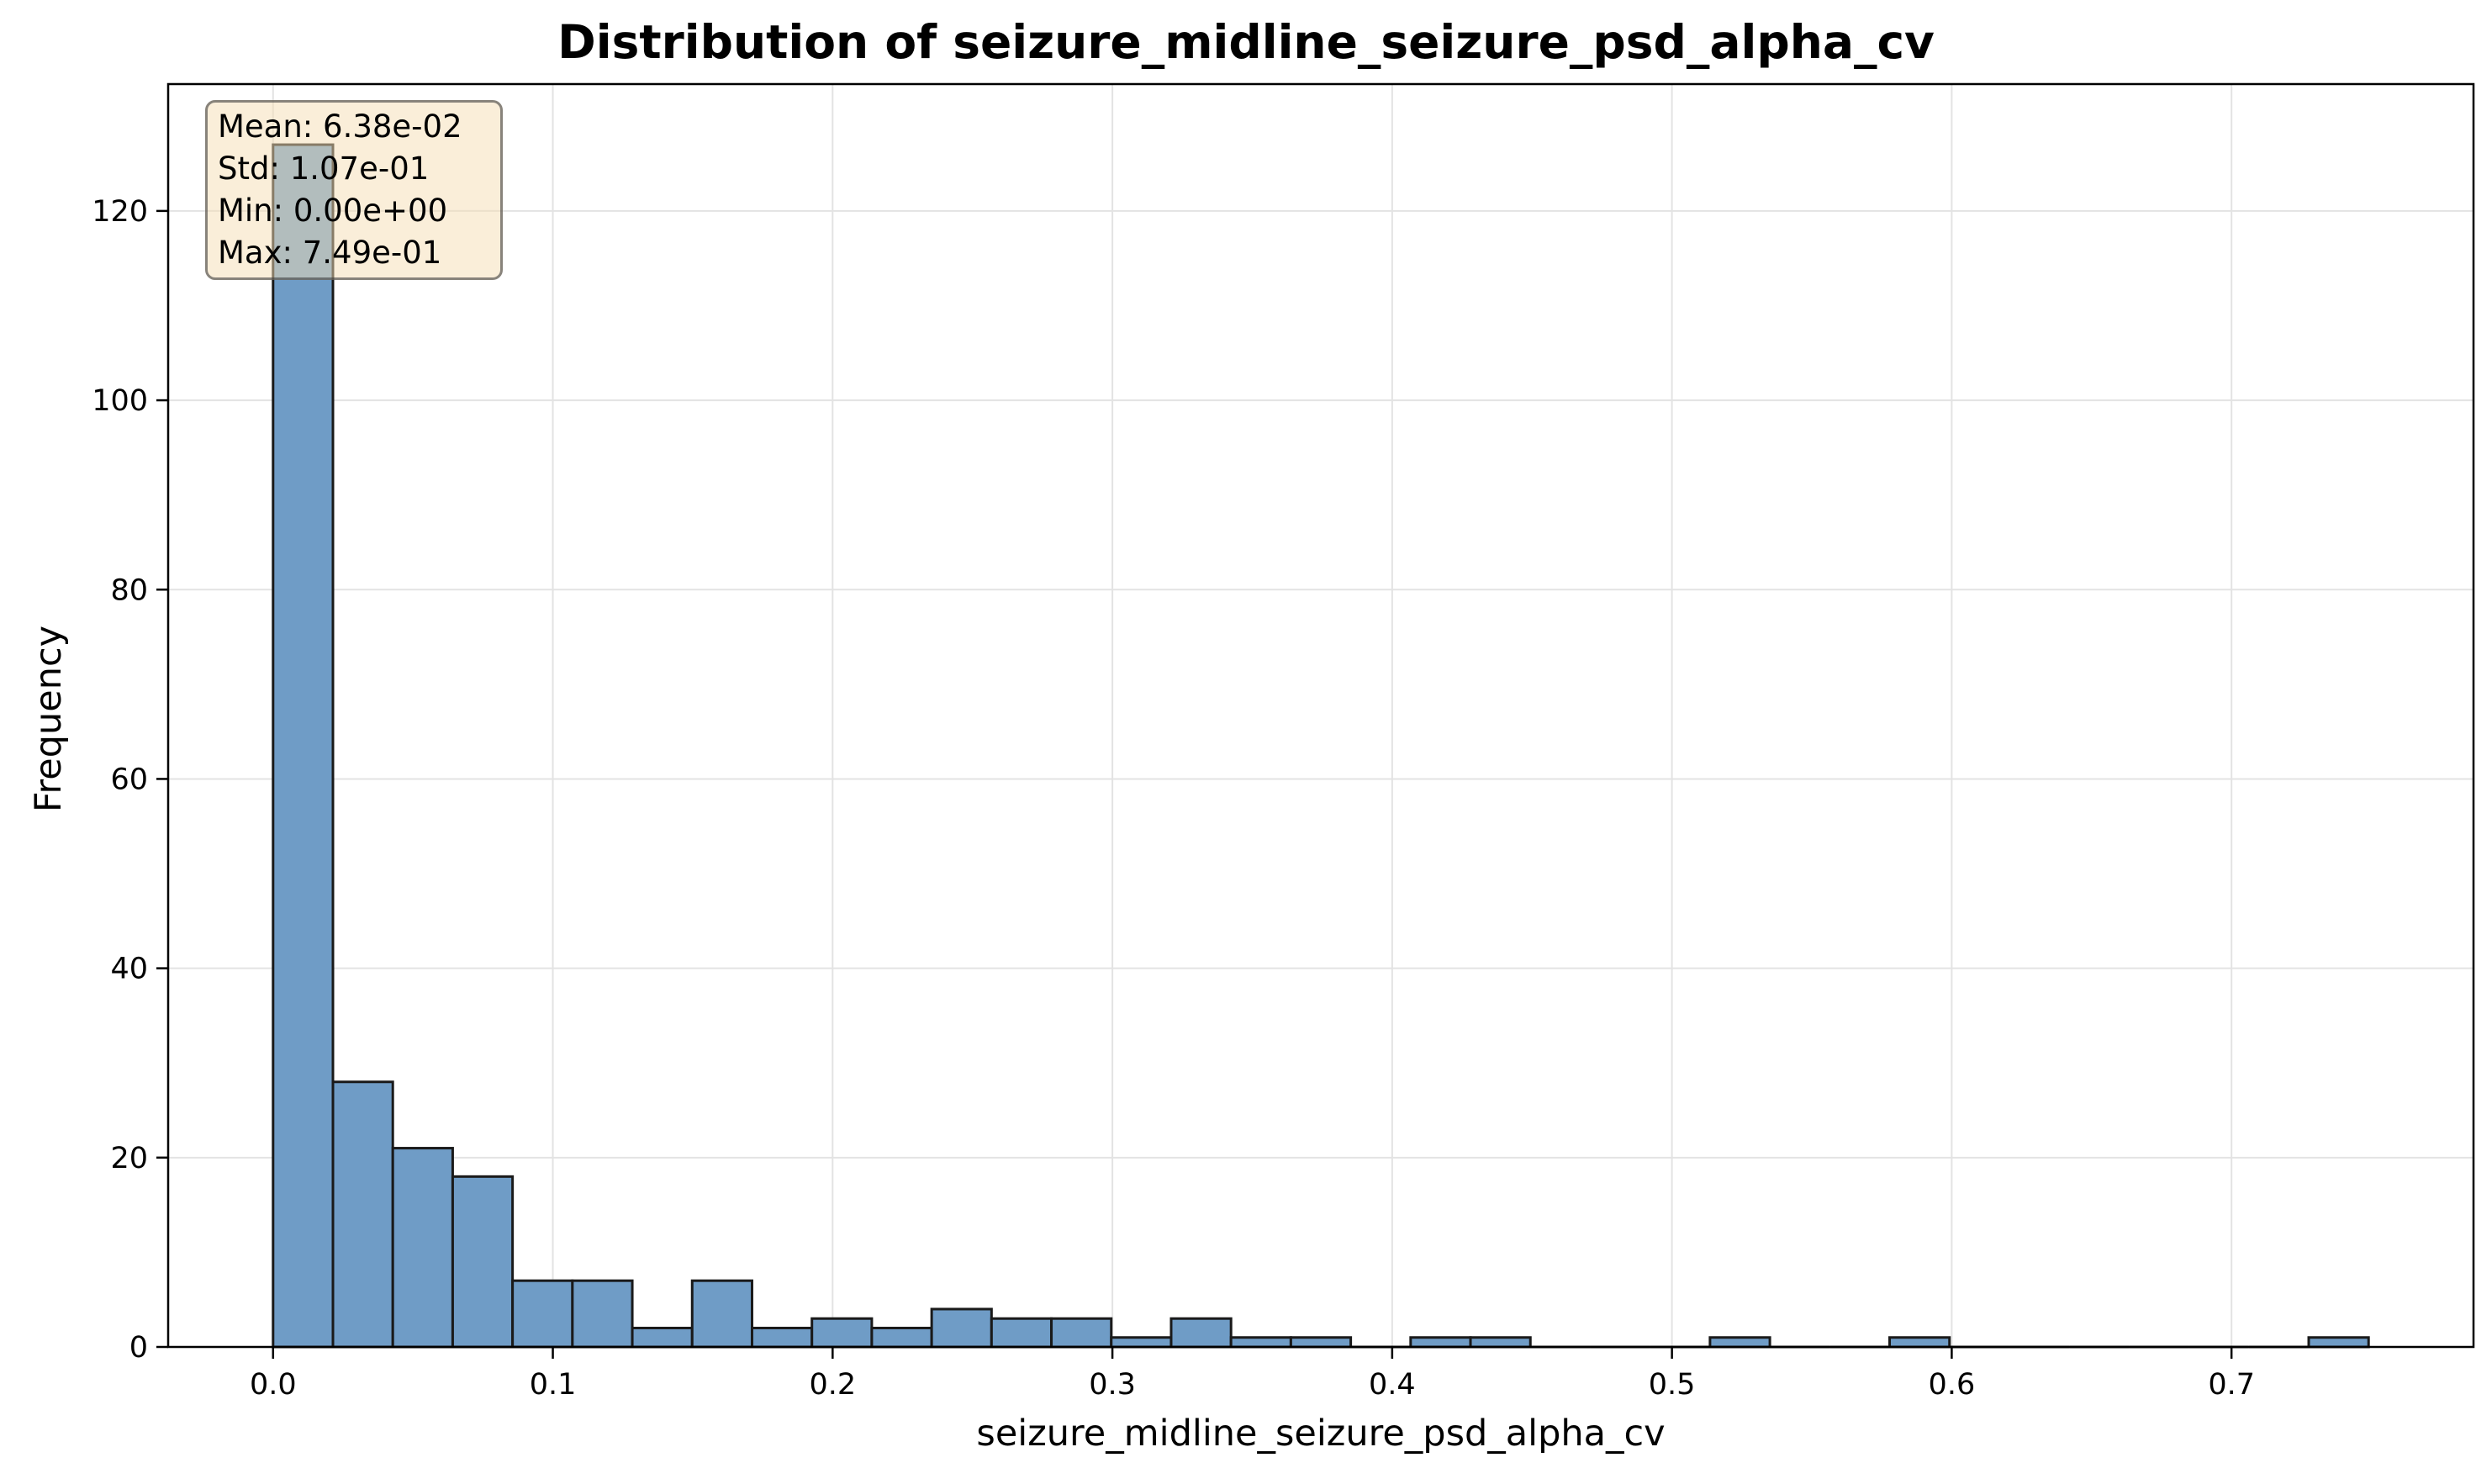 The image size is (2492, 1484). What do you see at coordinates (1321, 1434) in the screenshot?
I see `x-axis-label: seizure_midline_seizure_psd_alpha_cv` at bounding box center [1321, 1434].